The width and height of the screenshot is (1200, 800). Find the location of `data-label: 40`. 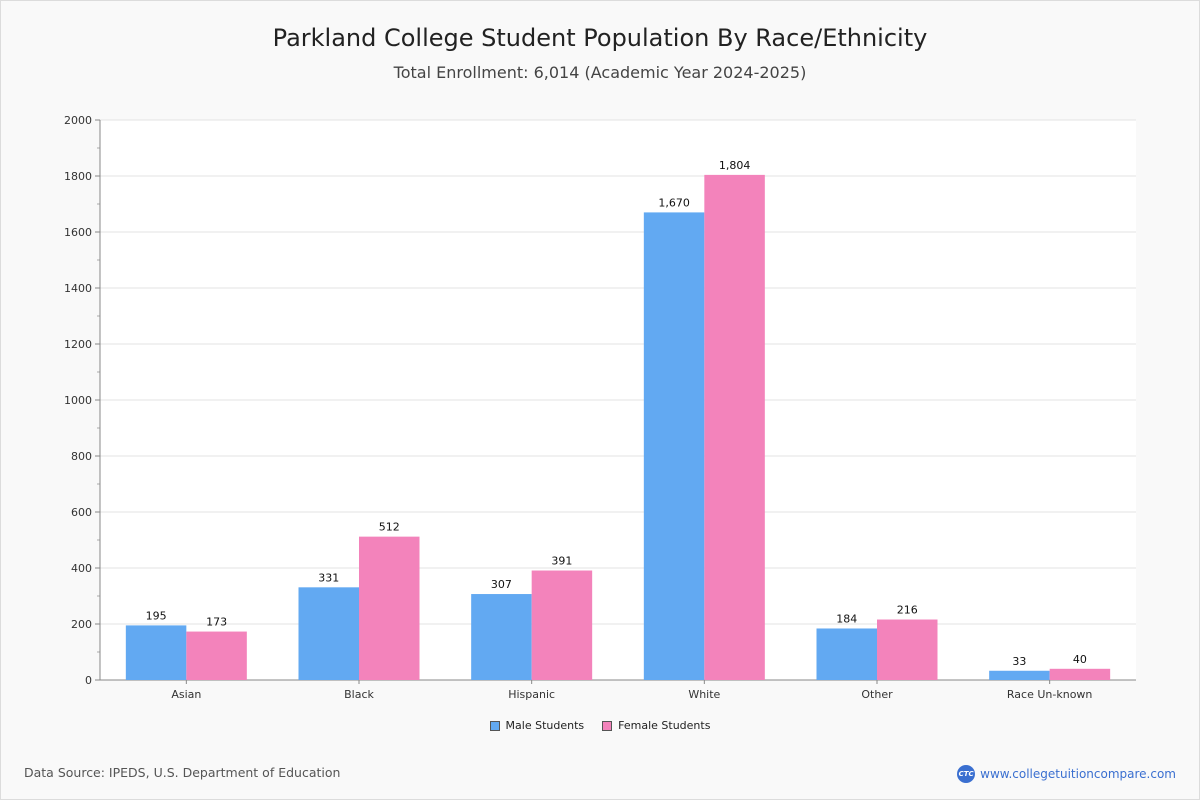

data-label: 40 is located at coordinates (1080, 659).